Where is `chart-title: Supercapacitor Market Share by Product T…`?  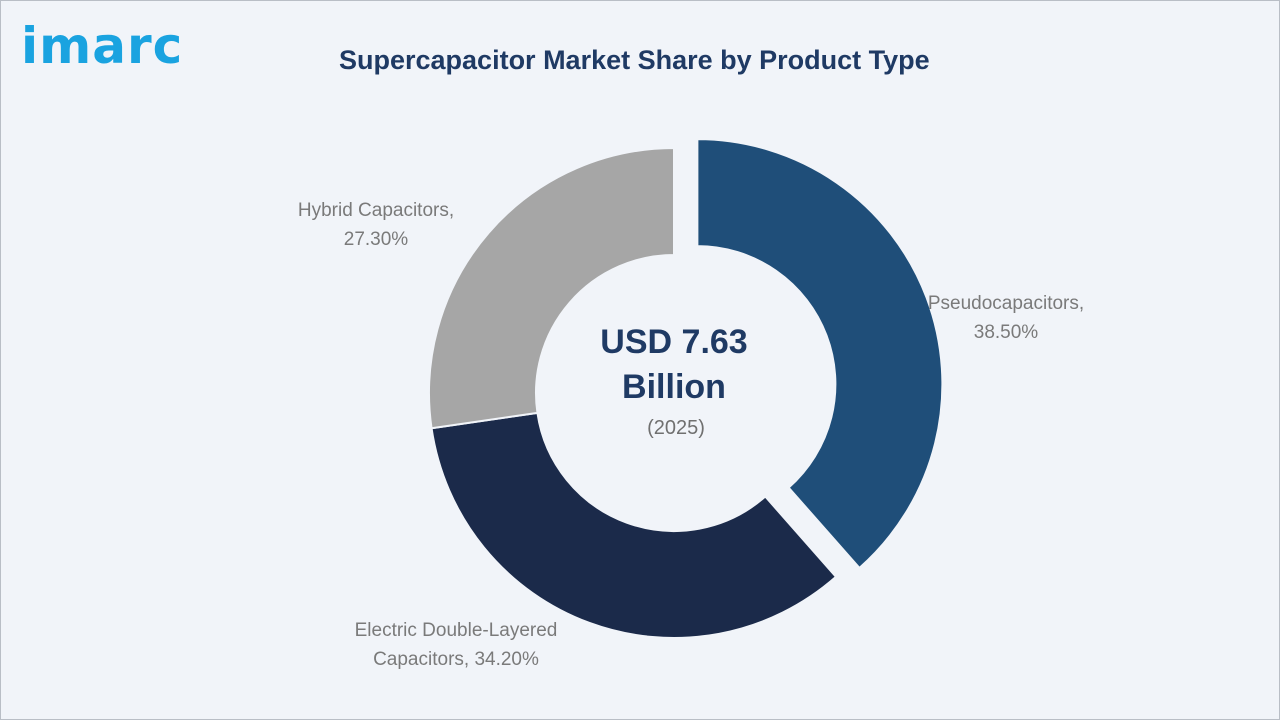
chart-title: Supercapacitor Market Share by Product T… is located at coordinates (634, 60).